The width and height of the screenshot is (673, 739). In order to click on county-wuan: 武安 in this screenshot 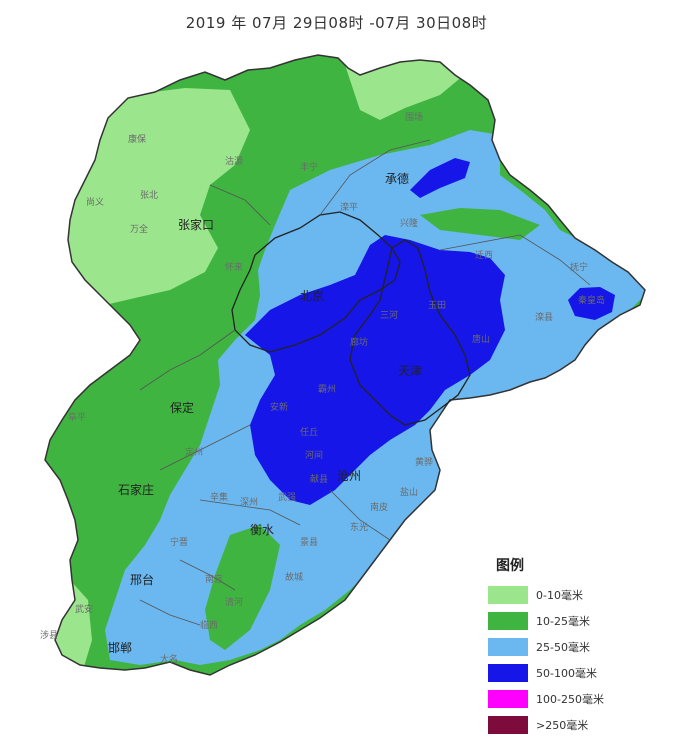, I will do `click(84, 609)`.